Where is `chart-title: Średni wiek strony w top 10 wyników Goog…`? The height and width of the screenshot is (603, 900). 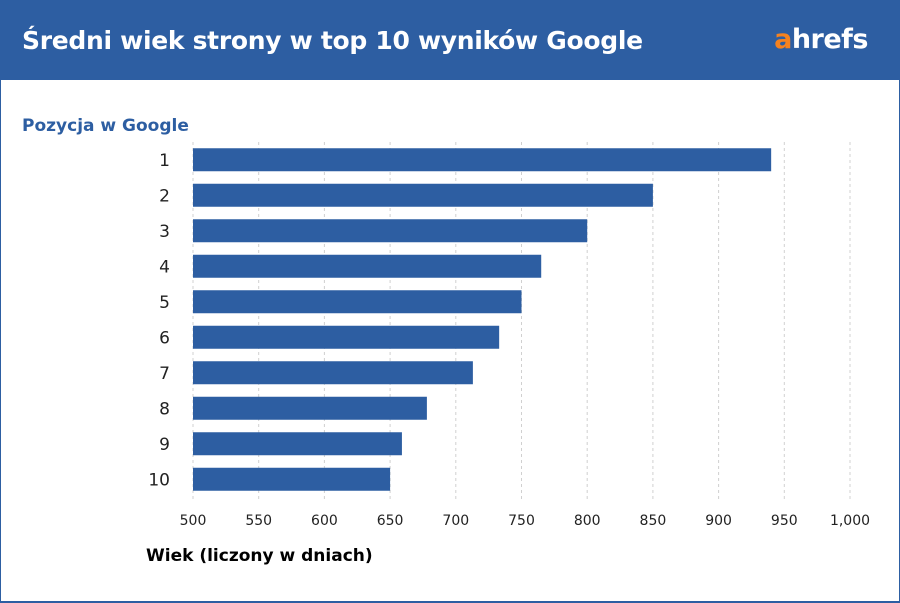
chart-title: Średni wiek strony w top 10 wyników Goog… is located at coordinates (332, 40).